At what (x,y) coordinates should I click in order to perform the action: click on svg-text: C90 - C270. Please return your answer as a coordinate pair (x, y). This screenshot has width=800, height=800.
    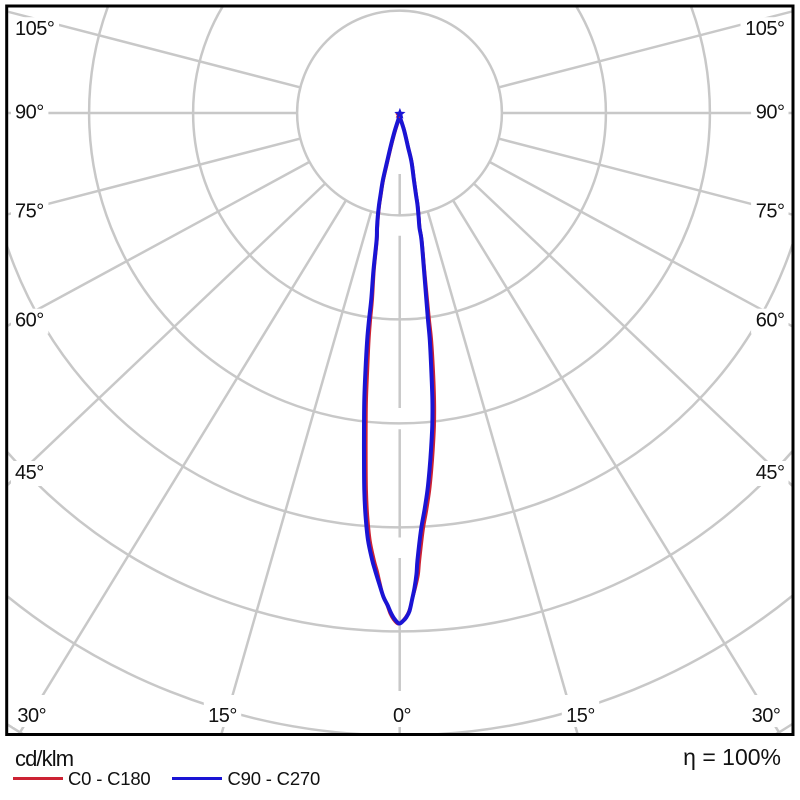
    Looking at the image, I should click on (274, 778).